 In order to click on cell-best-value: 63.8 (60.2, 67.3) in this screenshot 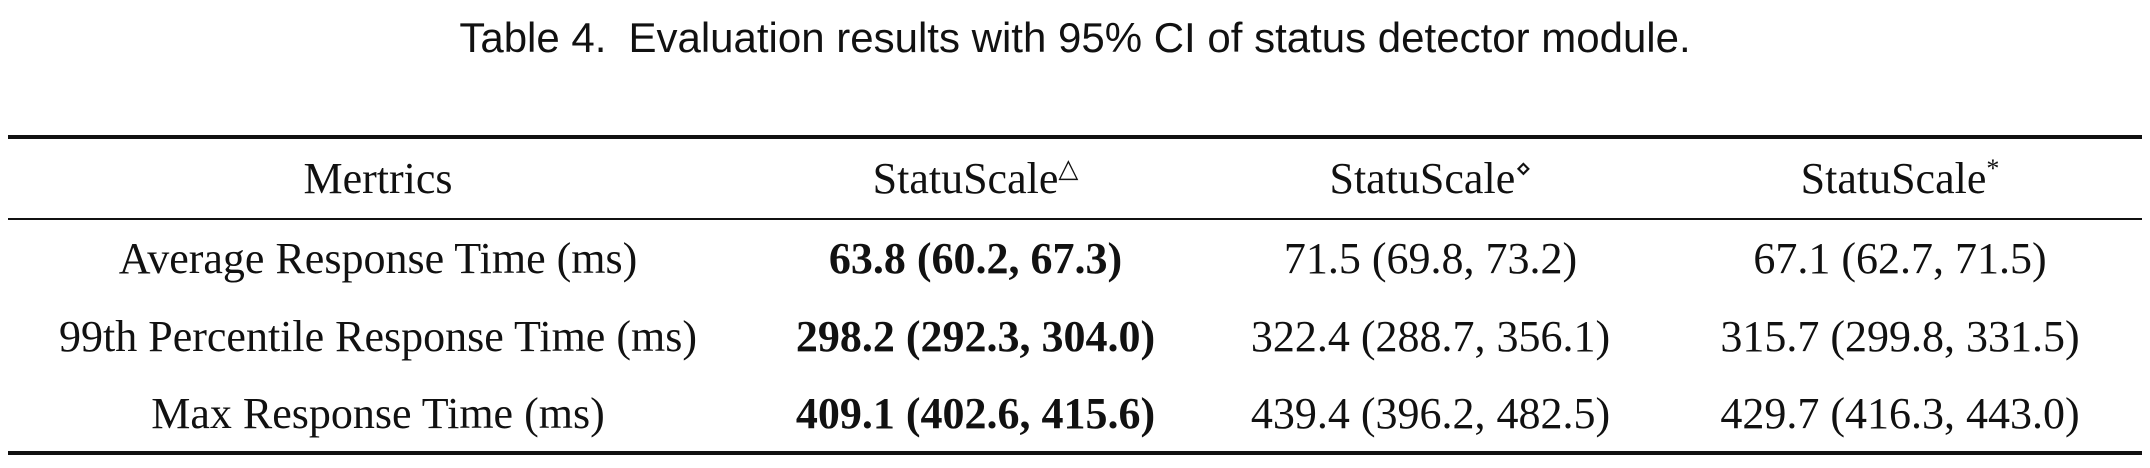, I will do `click(975, 258)`.